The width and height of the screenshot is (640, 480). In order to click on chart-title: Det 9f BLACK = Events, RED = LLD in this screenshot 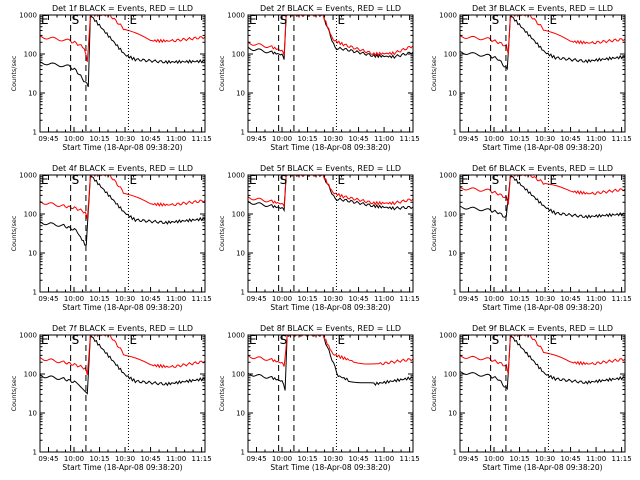, I will do `click(542, 328)`.